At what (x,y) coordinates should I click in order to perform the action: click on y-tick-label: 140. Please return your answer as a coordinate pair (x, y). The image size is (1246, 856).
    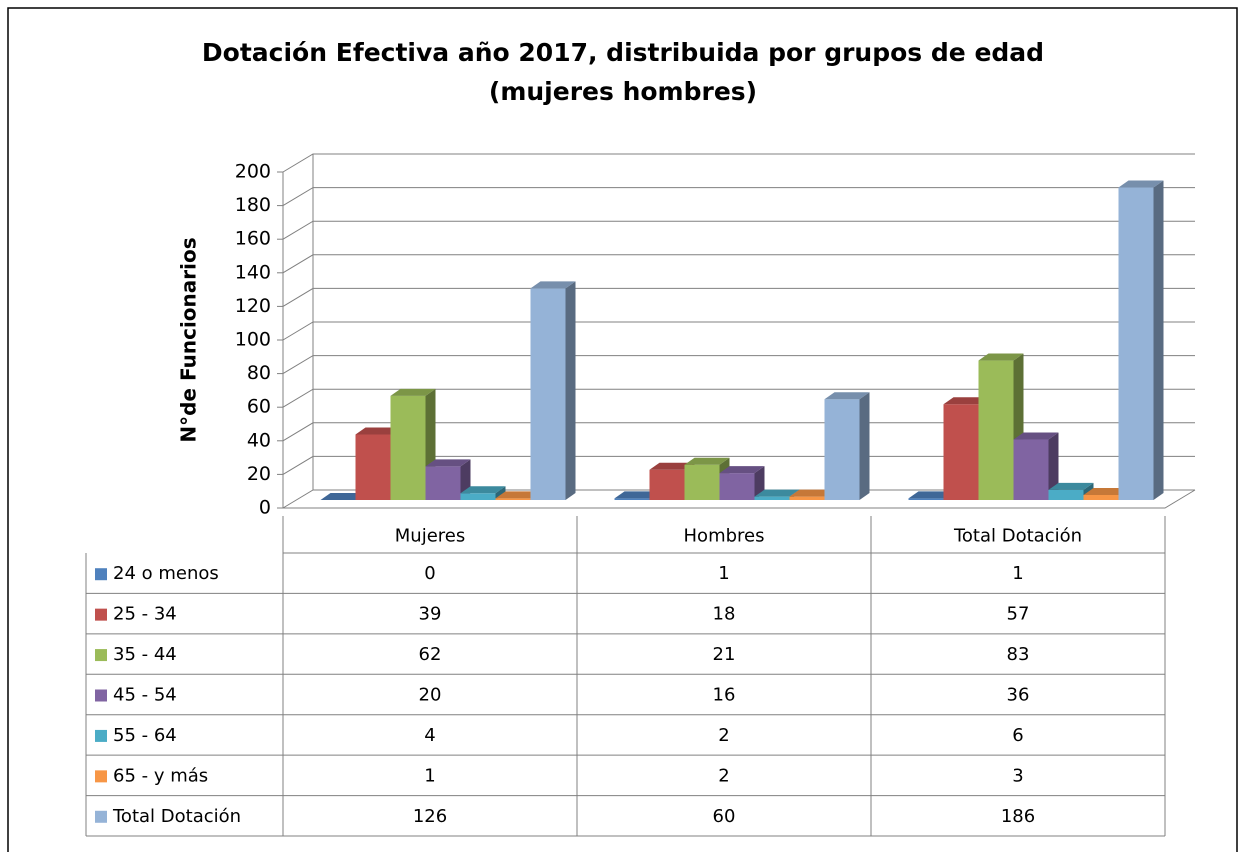
    Looking at the image, I should click on (253, 272).